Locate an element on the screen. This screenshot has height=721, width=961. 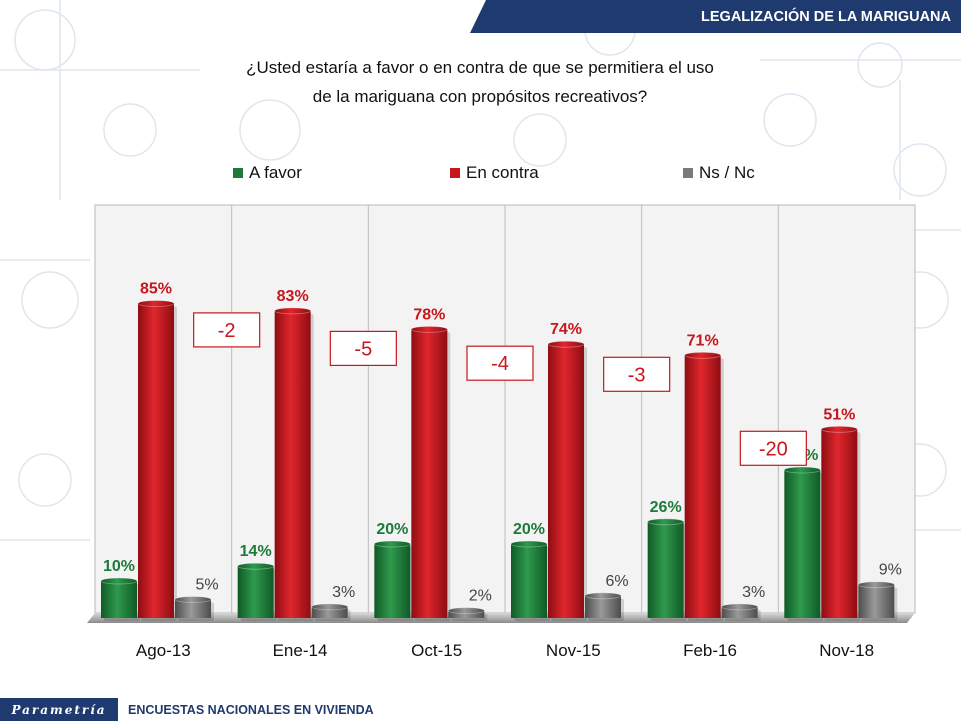
difference-label: -4 is located at coordinates (500, 364).